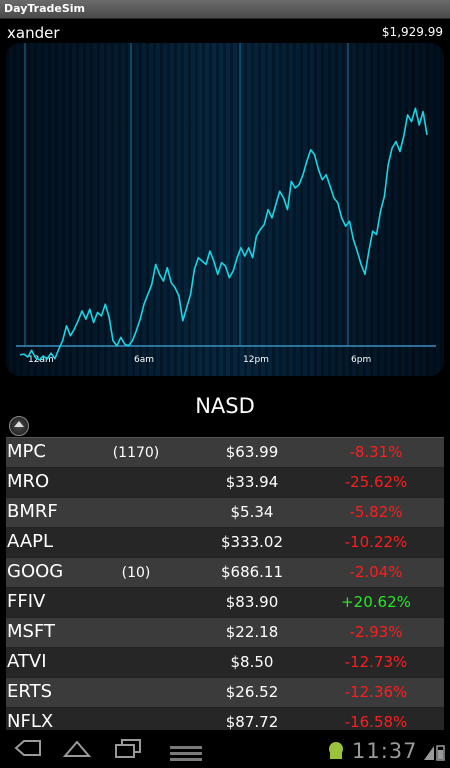 Image resolution: width=450 pixels, height=768 pixels. Describe the element at coordinates (32, 511) in the screenshot. I see `stock-symbol: BMRF` at that location.